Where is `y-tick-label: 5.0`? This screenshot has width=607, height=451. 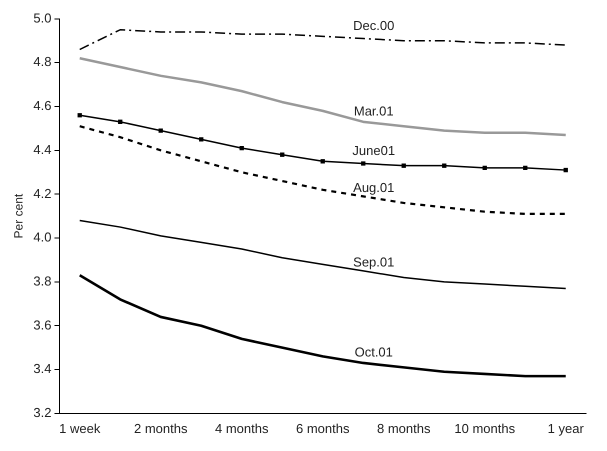
y-tick-label: 5.0 is located at coordinates (42, 18).